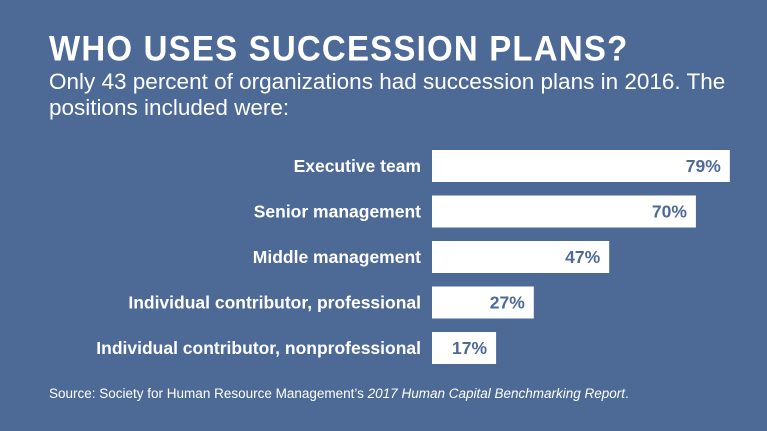 This screenshot has width=767, height=431. Describe the element at coordinates (274, 303) in the screenshot. I see `category-label-4: Individual contributor, professional` at that location.